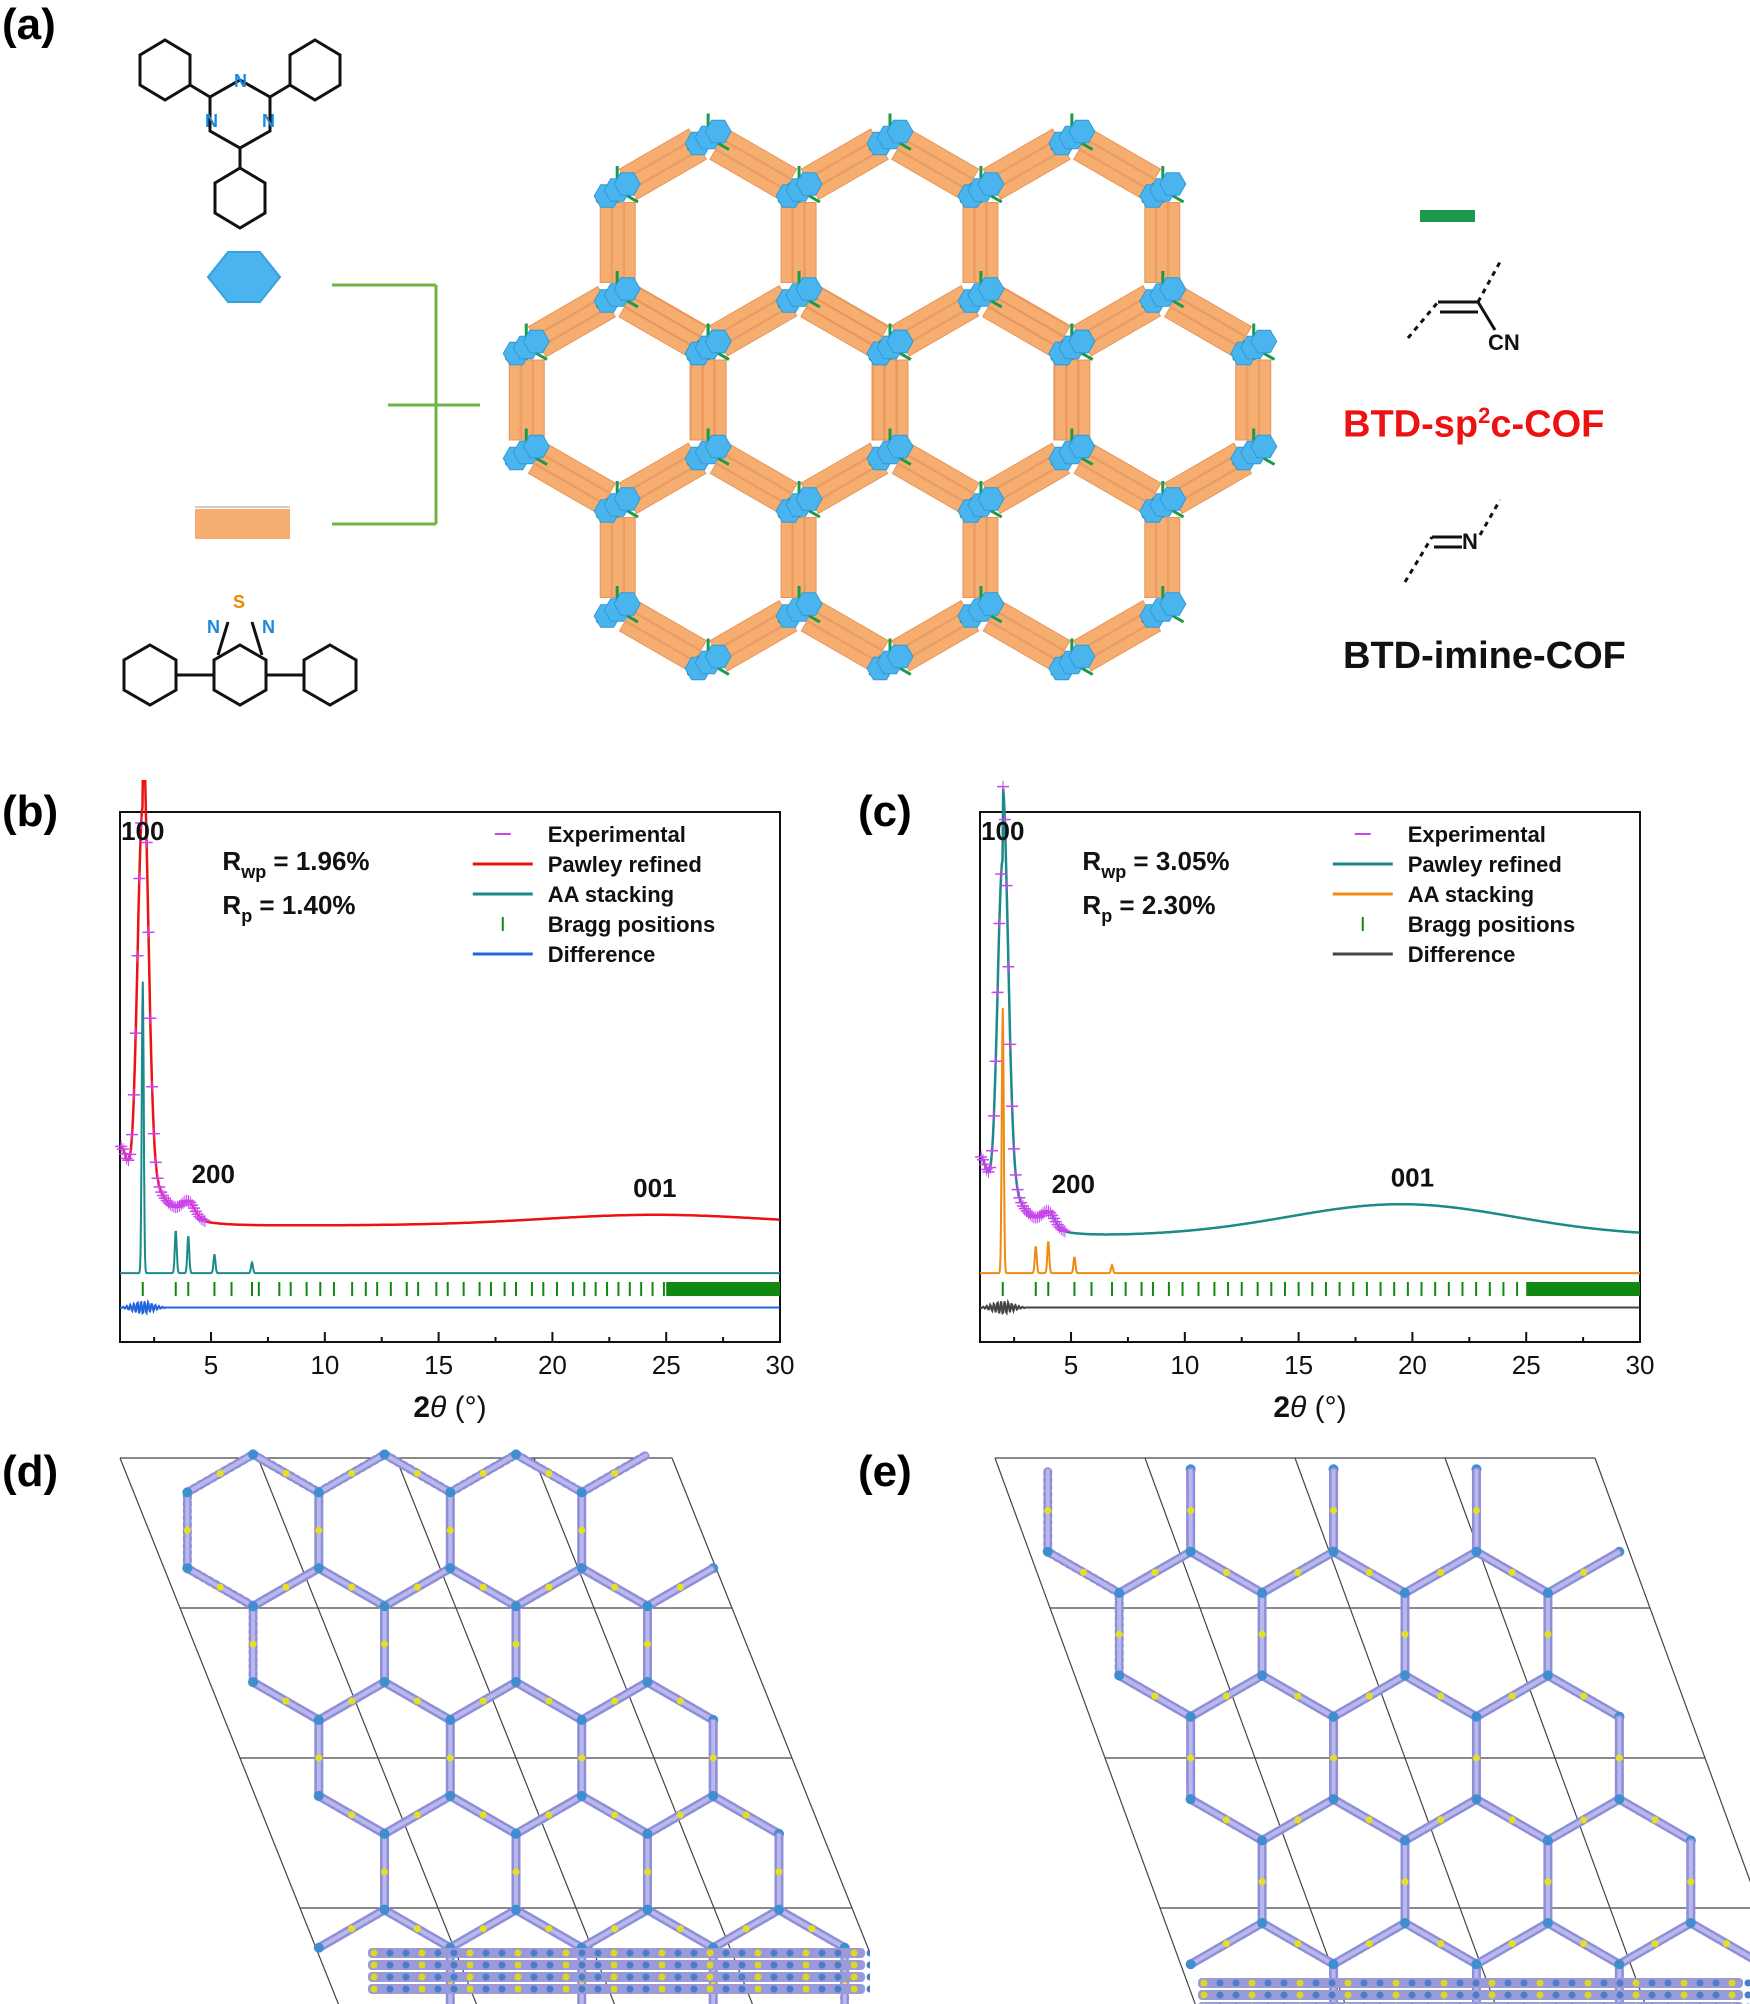 Image resolution: width=1750 pixels, height=2004 pixels. I want to click on imine-linkage, so click(1452, 541).